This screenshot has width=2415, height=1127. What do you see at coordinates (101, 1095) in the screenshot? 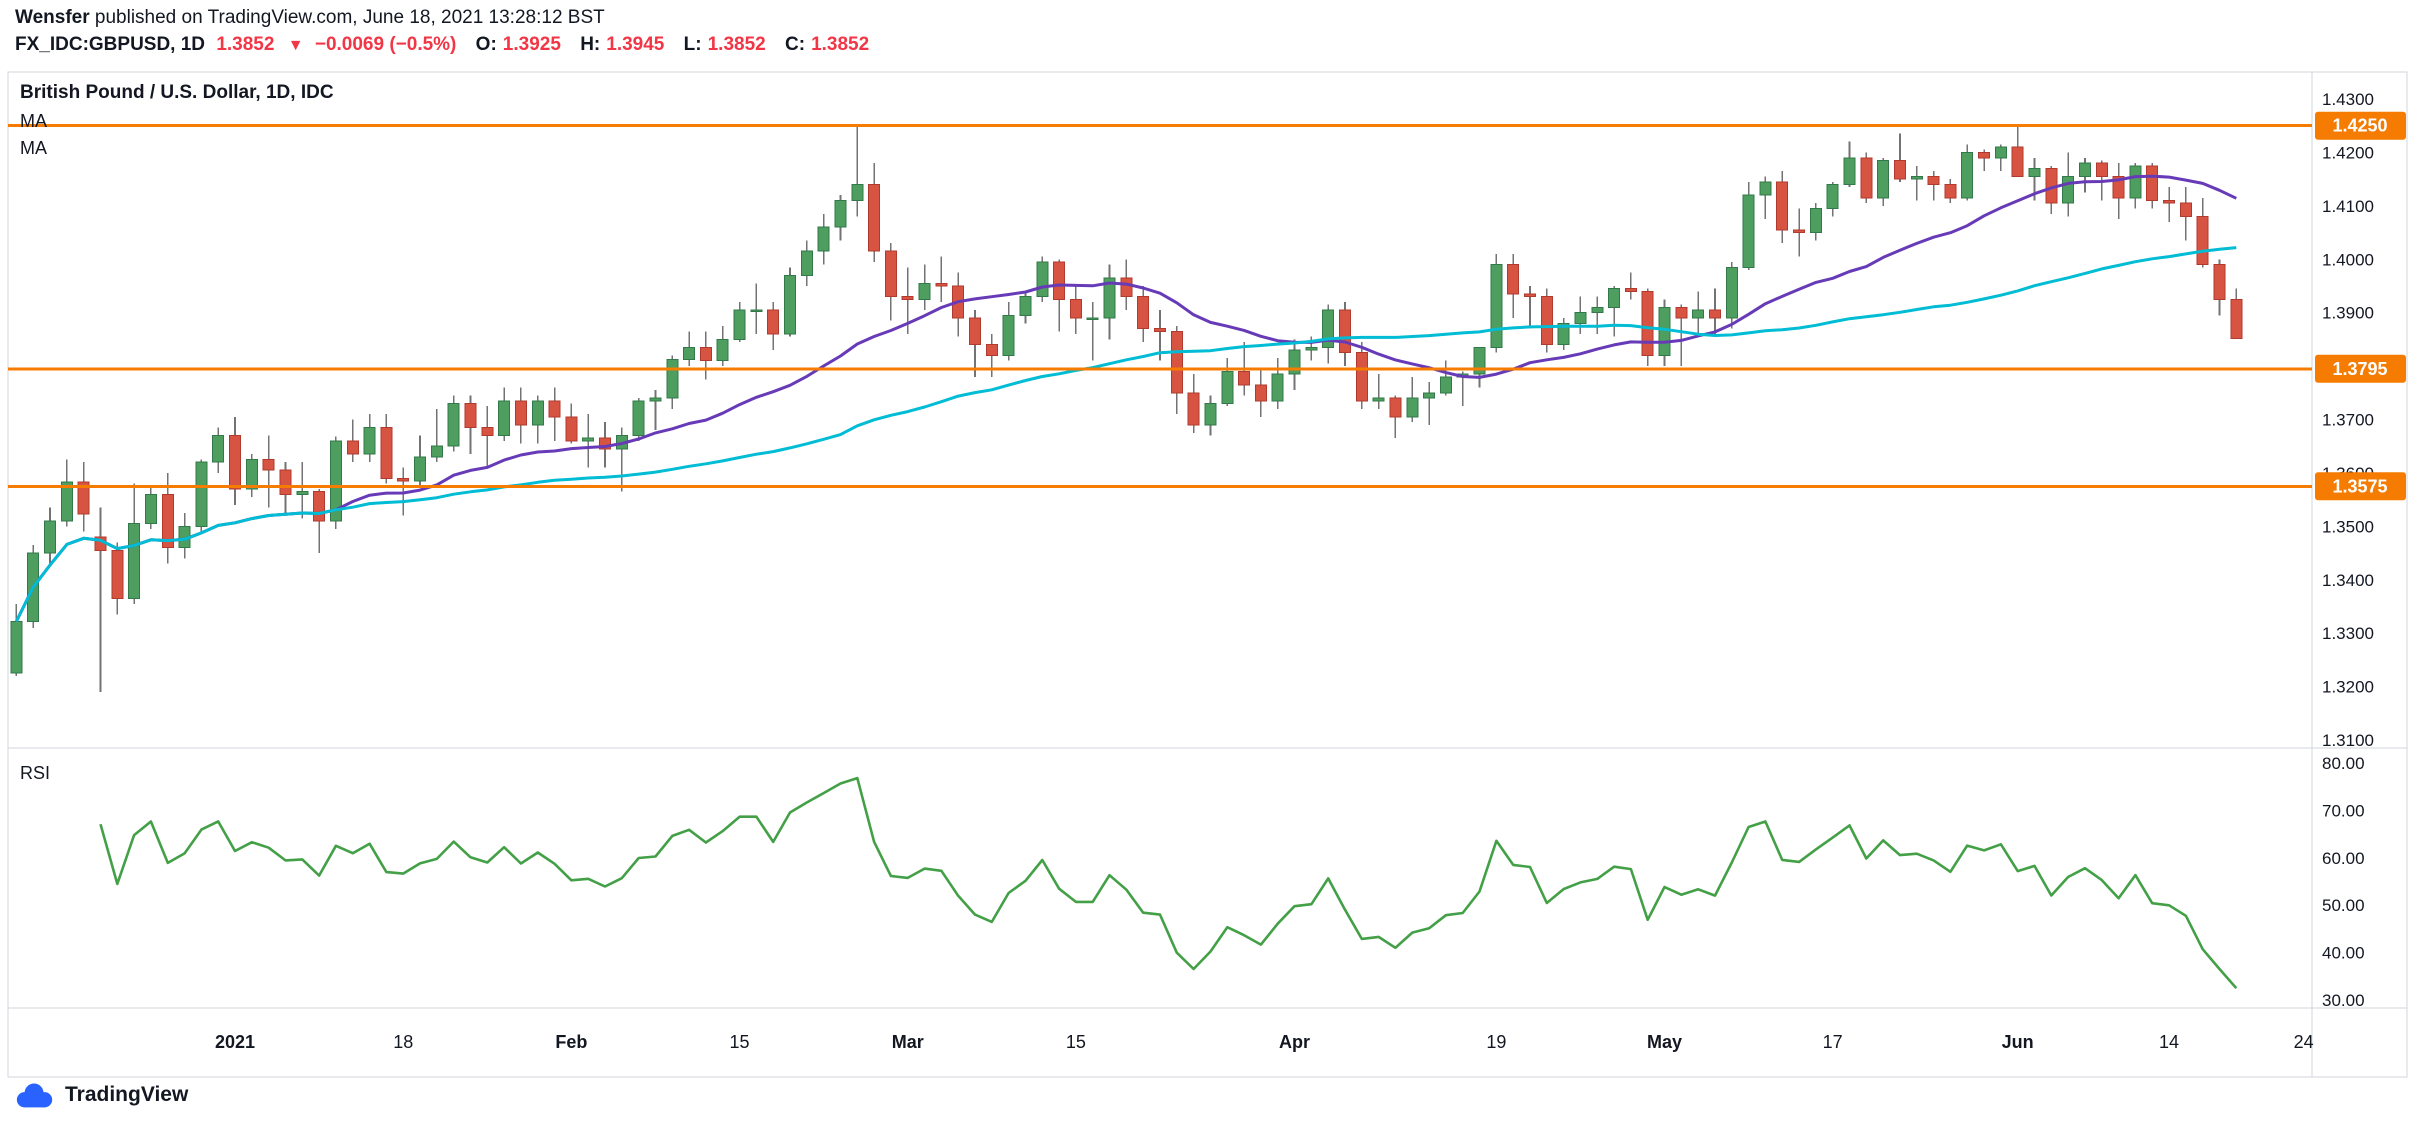
I see `tradingview-logo: TradingView` at bounding box center [101, 1095].